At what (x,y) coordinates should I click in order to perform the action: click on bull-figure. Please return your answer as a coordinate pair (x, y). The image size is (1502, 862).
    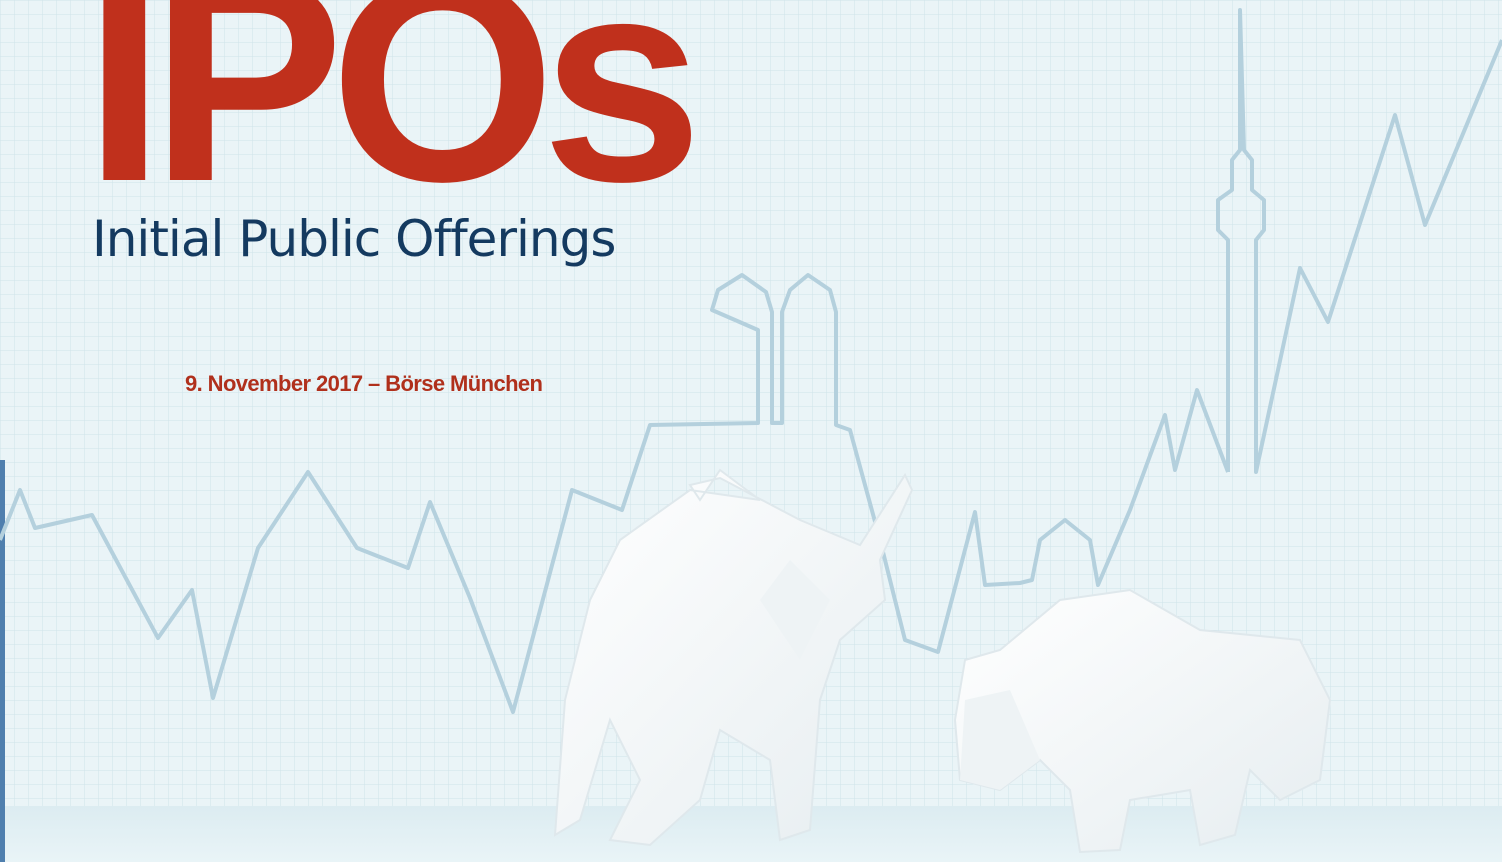
    Looking at the image, I should click on (733, 657).